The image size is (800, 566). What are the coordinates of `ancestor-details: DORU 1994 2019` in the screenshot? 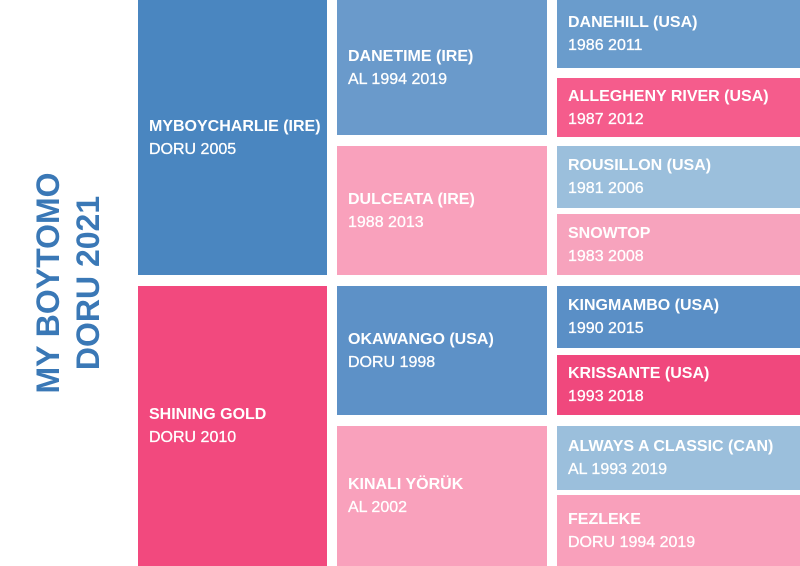 It's located at (632, 542).